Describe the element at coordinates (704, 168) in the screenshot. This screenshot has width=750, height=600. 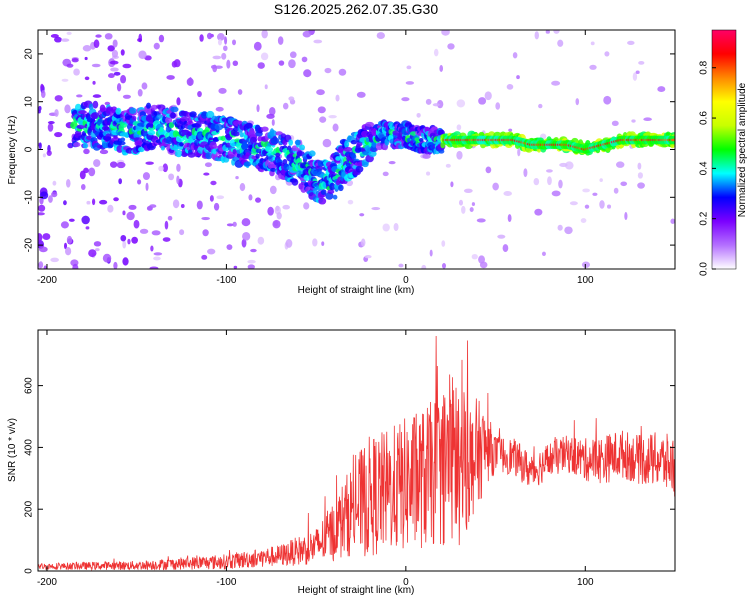
I see `colorbar-tick-label: 0.4` at that location.